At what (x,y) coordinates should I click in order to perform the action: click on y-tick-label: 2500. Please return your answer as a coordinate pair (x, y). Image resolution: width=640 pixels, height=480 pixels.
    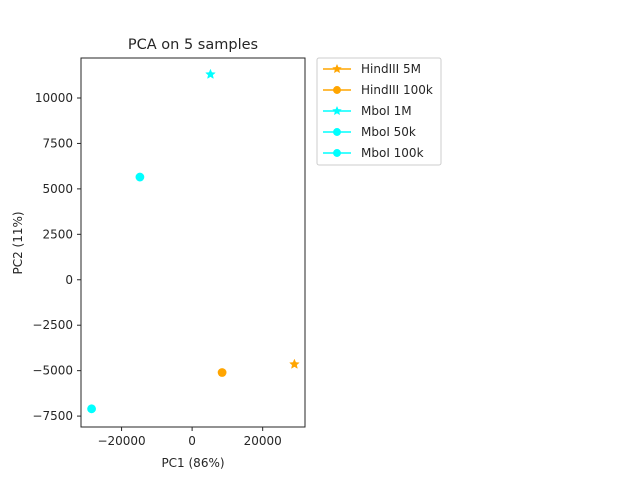
    Looking at the image, I should click on (57, 234).